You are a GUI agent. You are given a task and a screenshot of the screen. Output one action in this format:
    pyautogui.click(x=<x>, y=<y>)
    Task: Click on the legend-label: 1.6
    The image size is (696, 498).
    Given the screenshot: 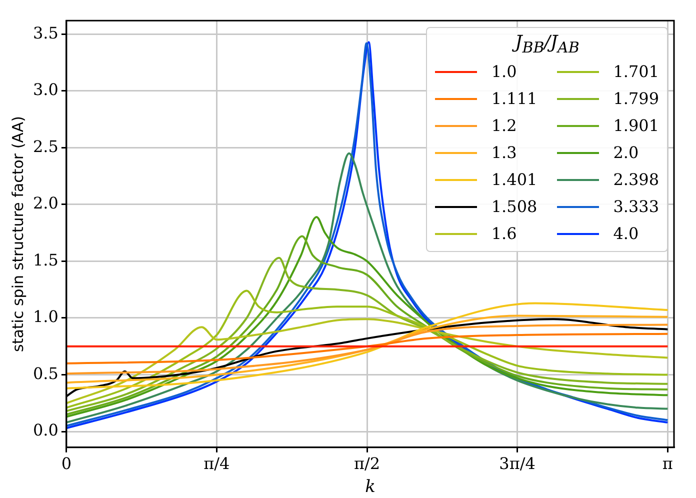 What is the action you would take?
    pyautogui.click(x=504, y=234)
    